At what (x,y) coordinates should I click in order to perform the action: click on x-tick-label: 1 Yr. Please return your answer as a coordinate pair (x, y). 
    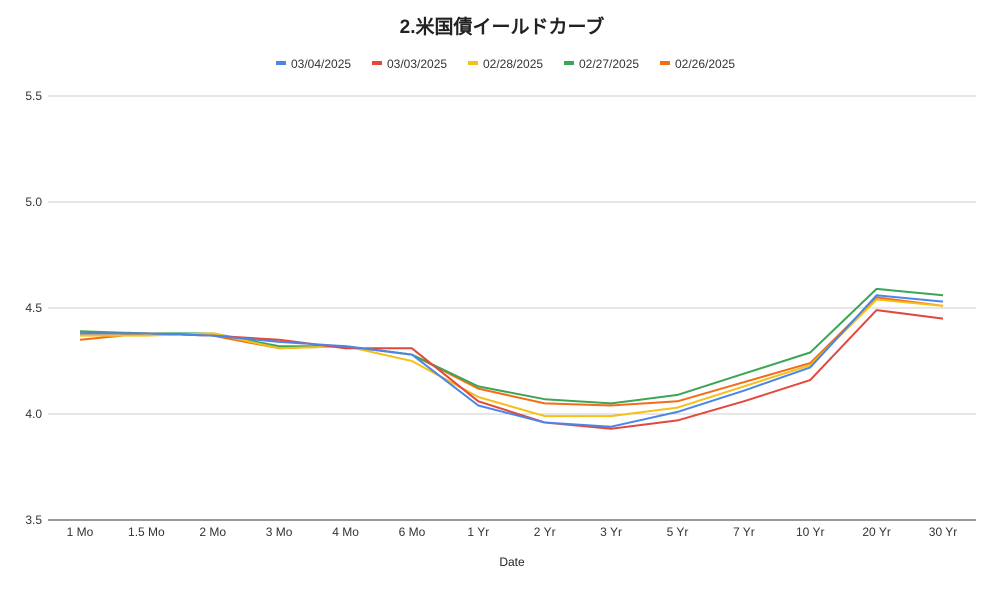
    Looking at the image, I should click on (478, 532).